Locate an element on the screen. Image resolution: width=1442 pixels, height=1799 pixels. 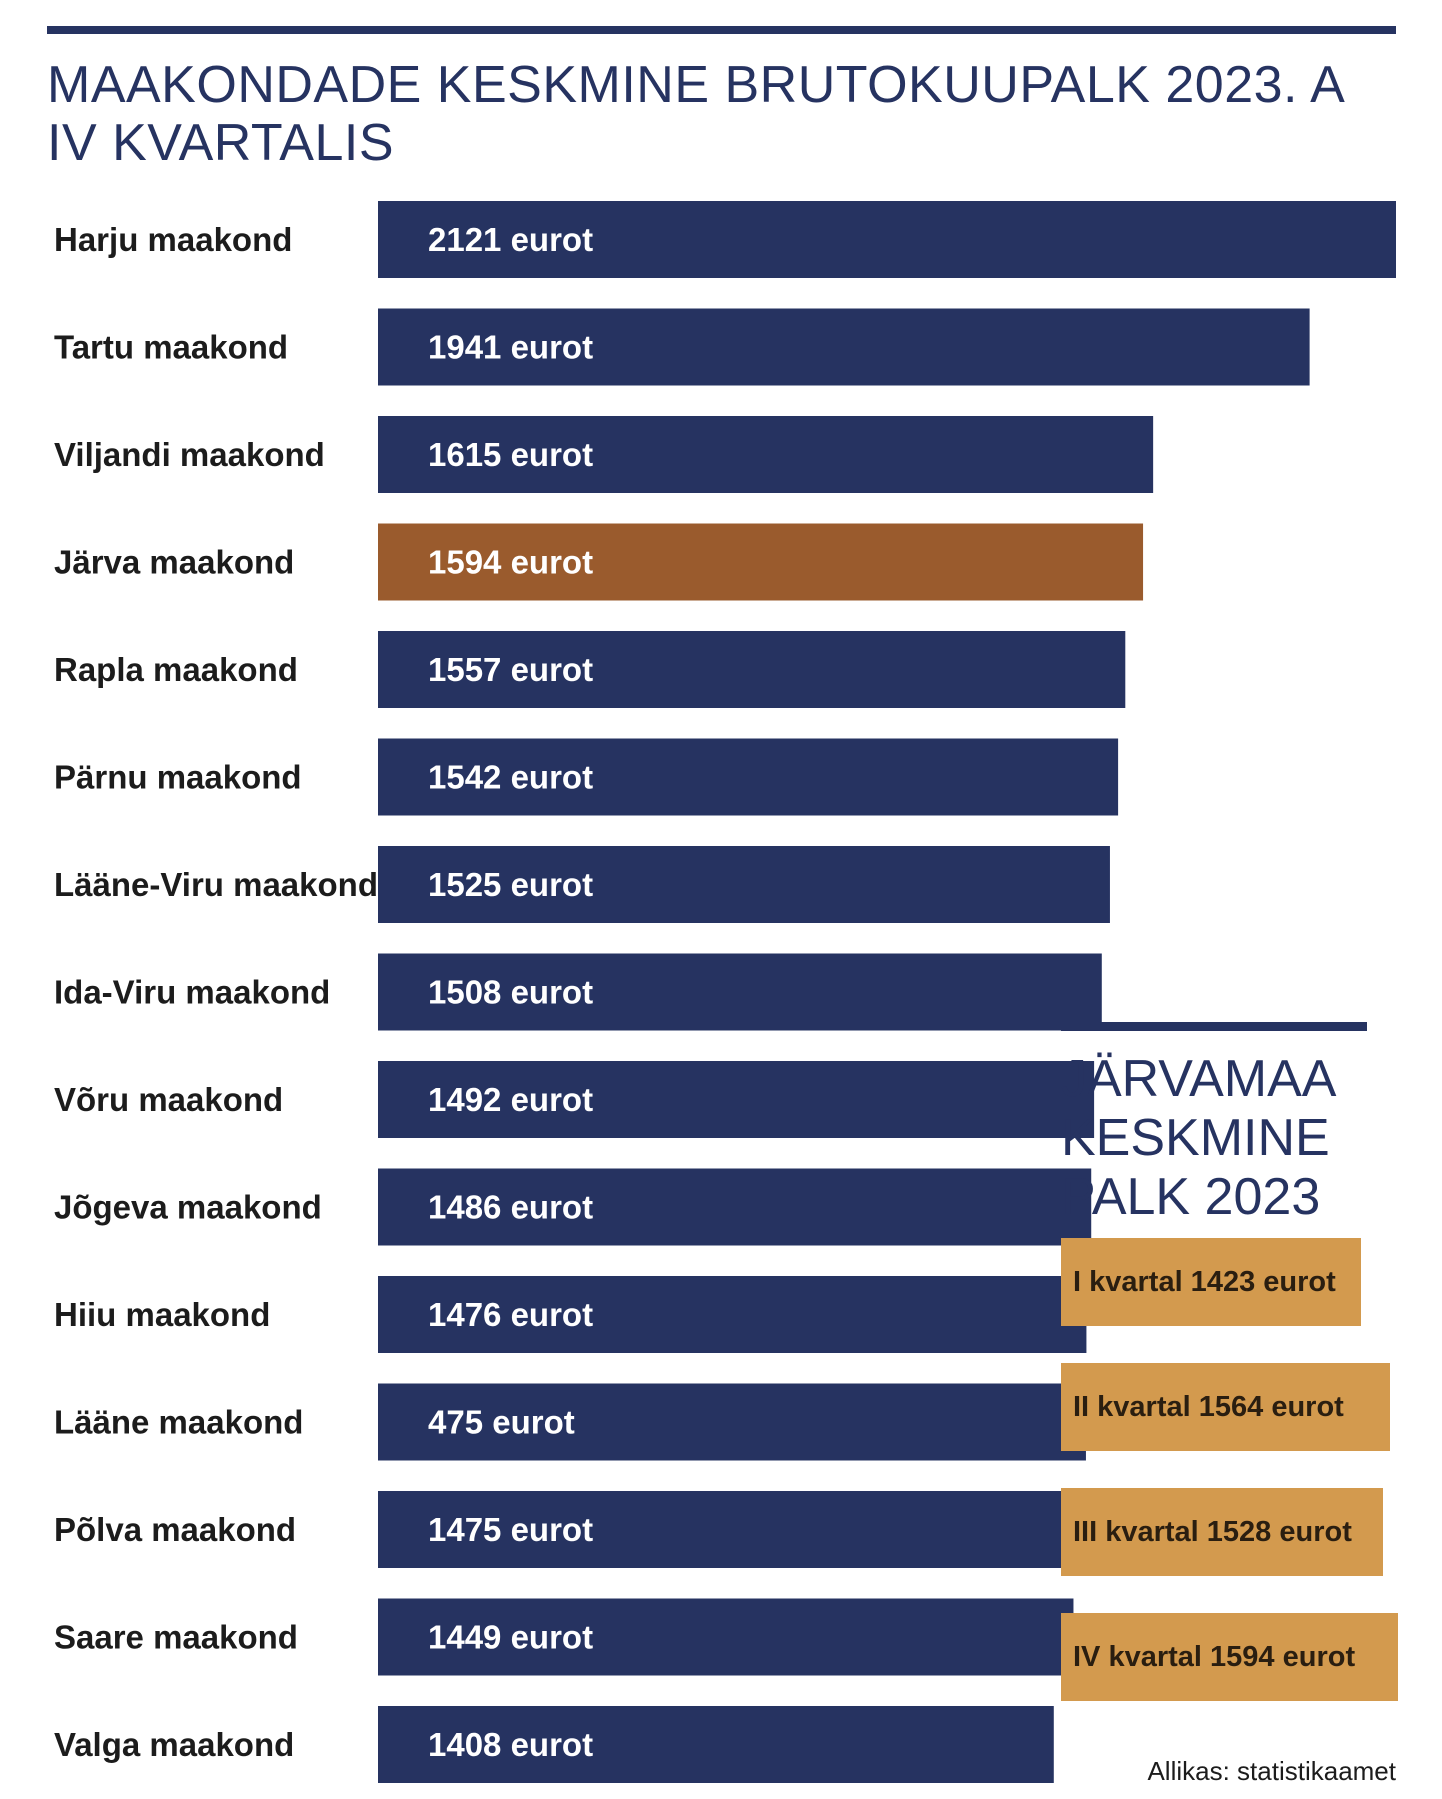
quarter-box-4: IV kvartal 1594 eurot is located at coordinates (1229, 1657).